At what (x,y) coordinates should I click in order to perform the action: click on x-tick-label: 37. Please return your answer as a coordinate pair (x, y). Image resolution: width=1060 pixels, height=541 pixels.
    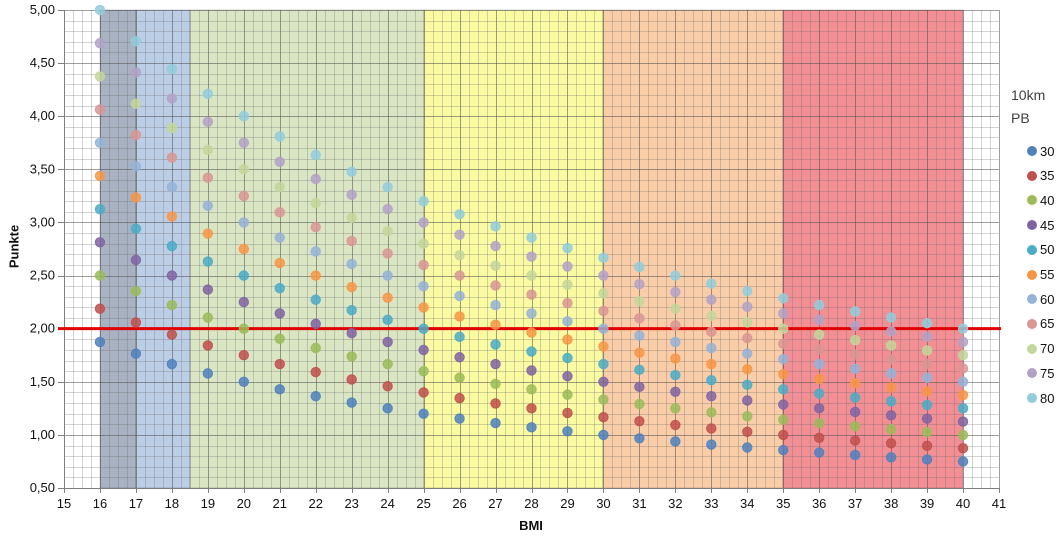
    Looking at the image, I should click on (855, 503).